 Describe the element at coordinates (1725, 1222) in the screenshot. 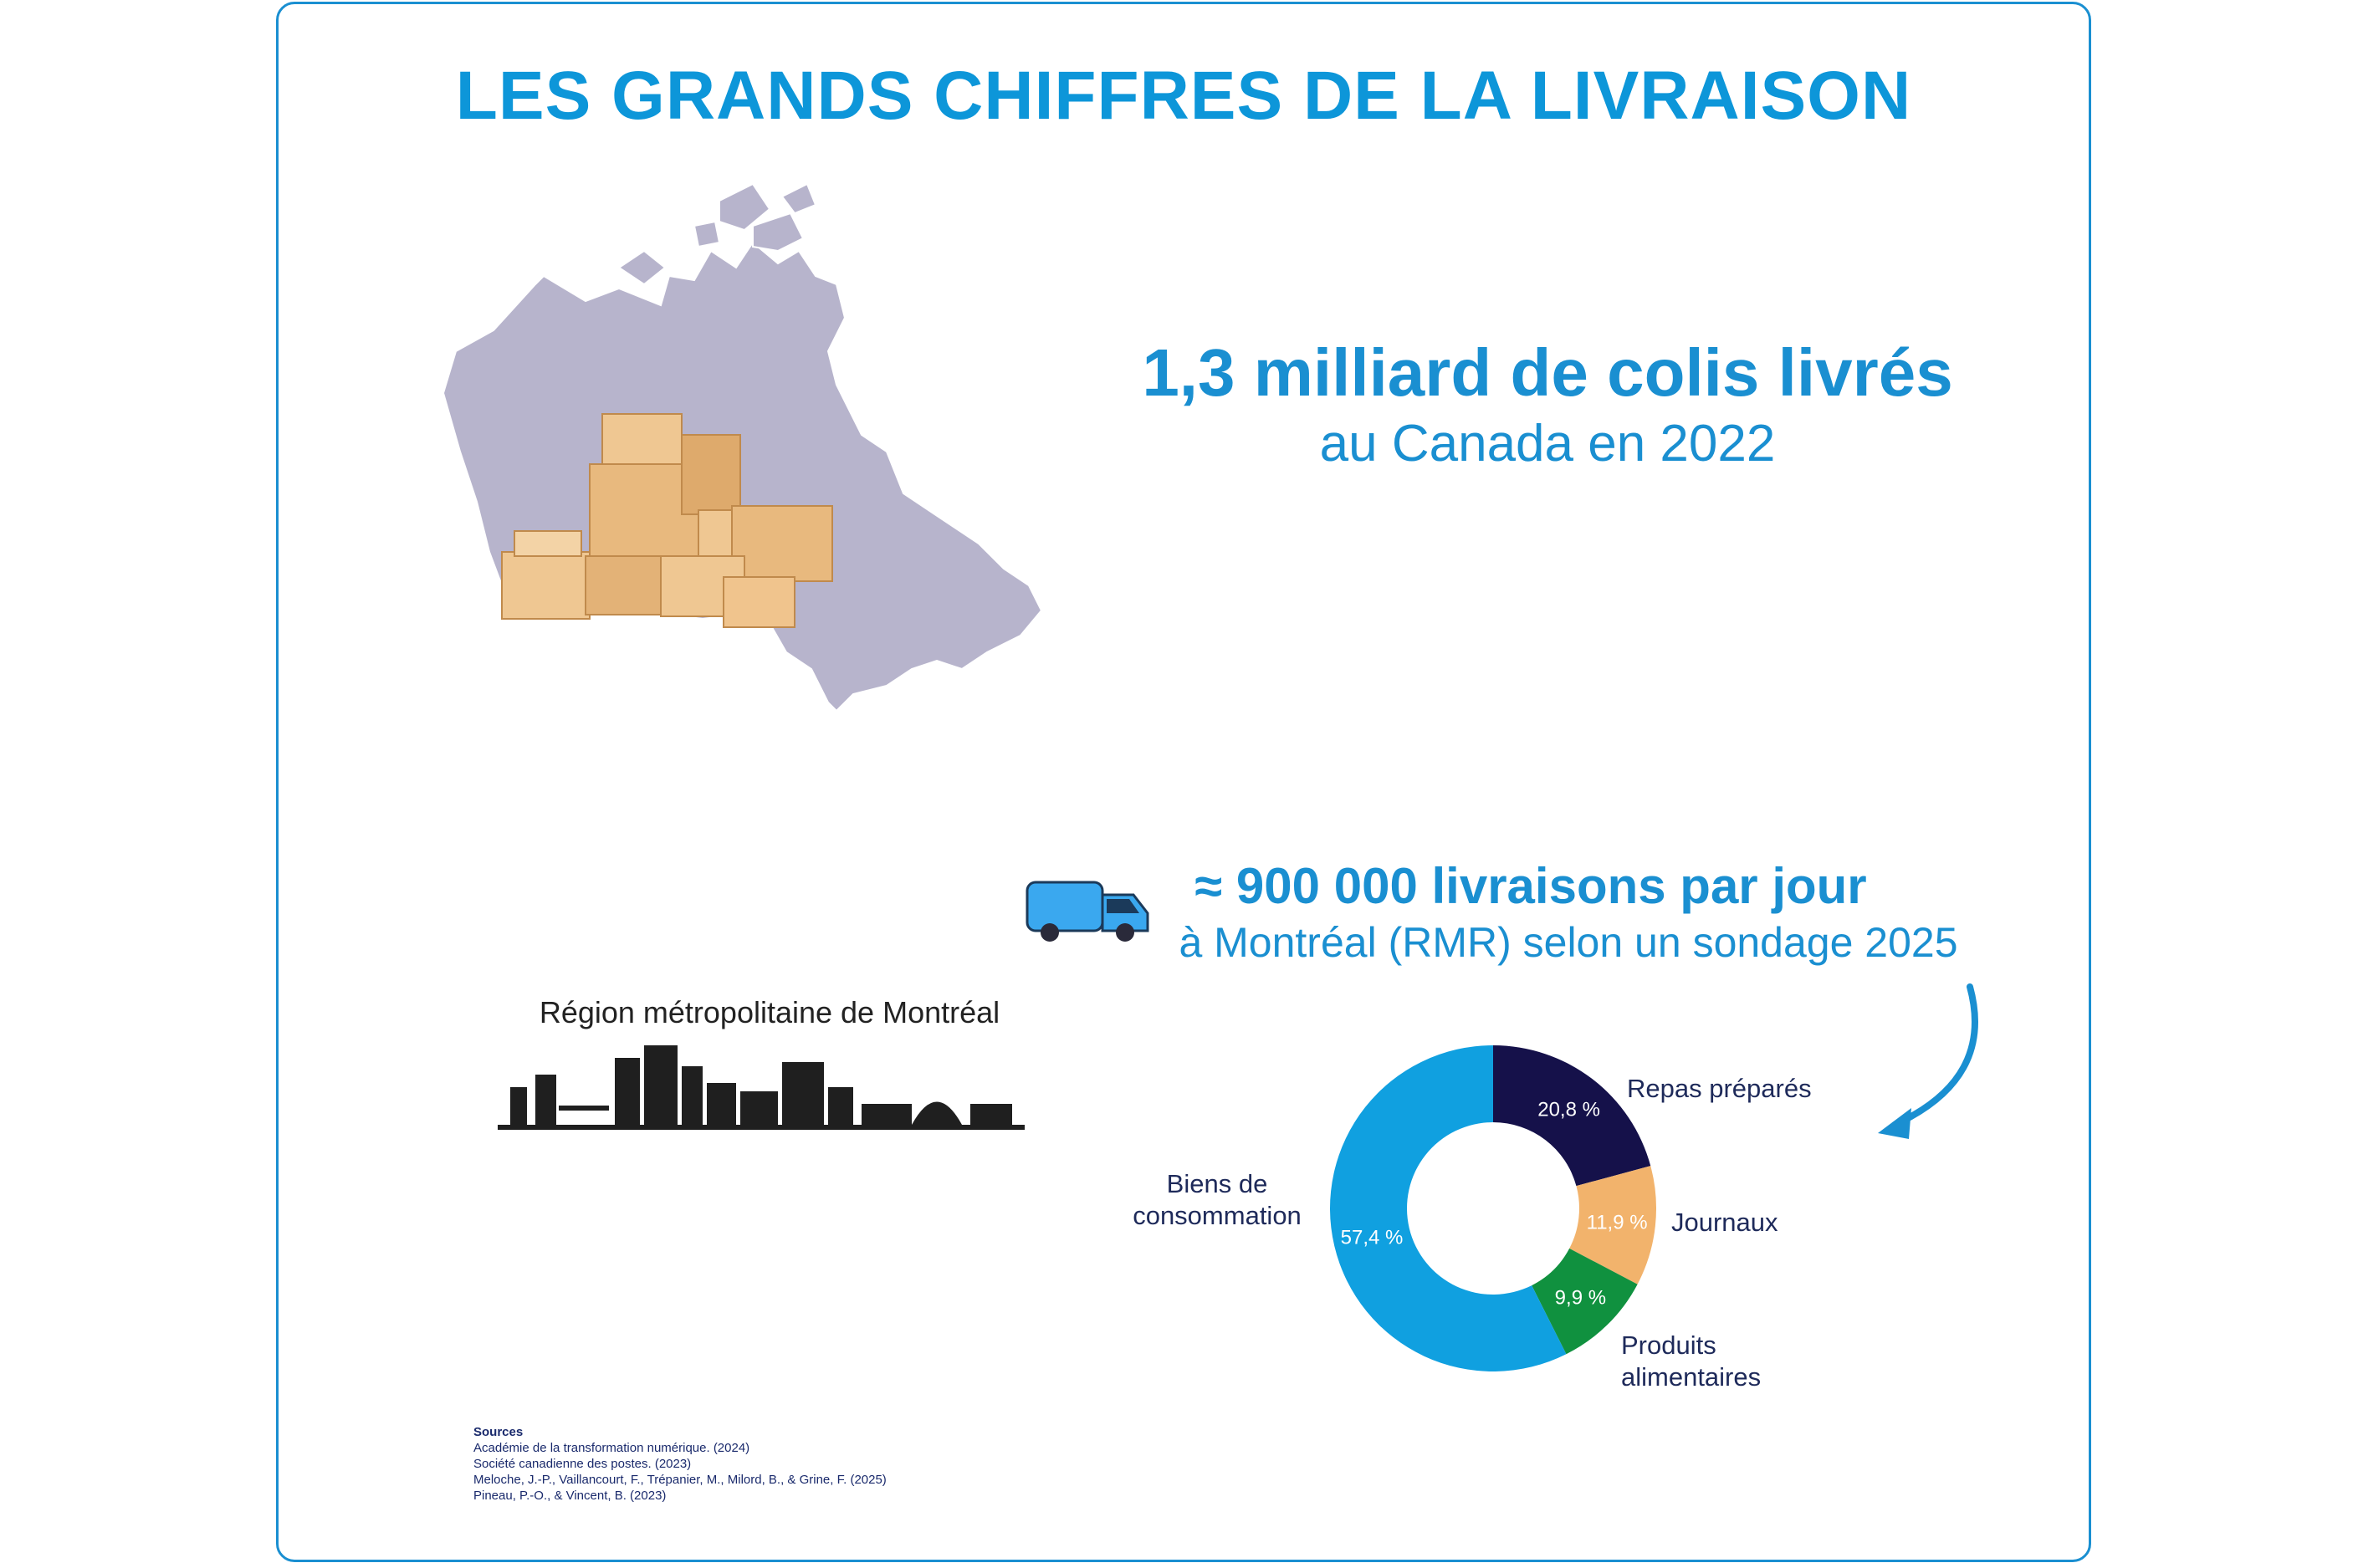

I see `legend-label-journaux: Journaux` at that location.